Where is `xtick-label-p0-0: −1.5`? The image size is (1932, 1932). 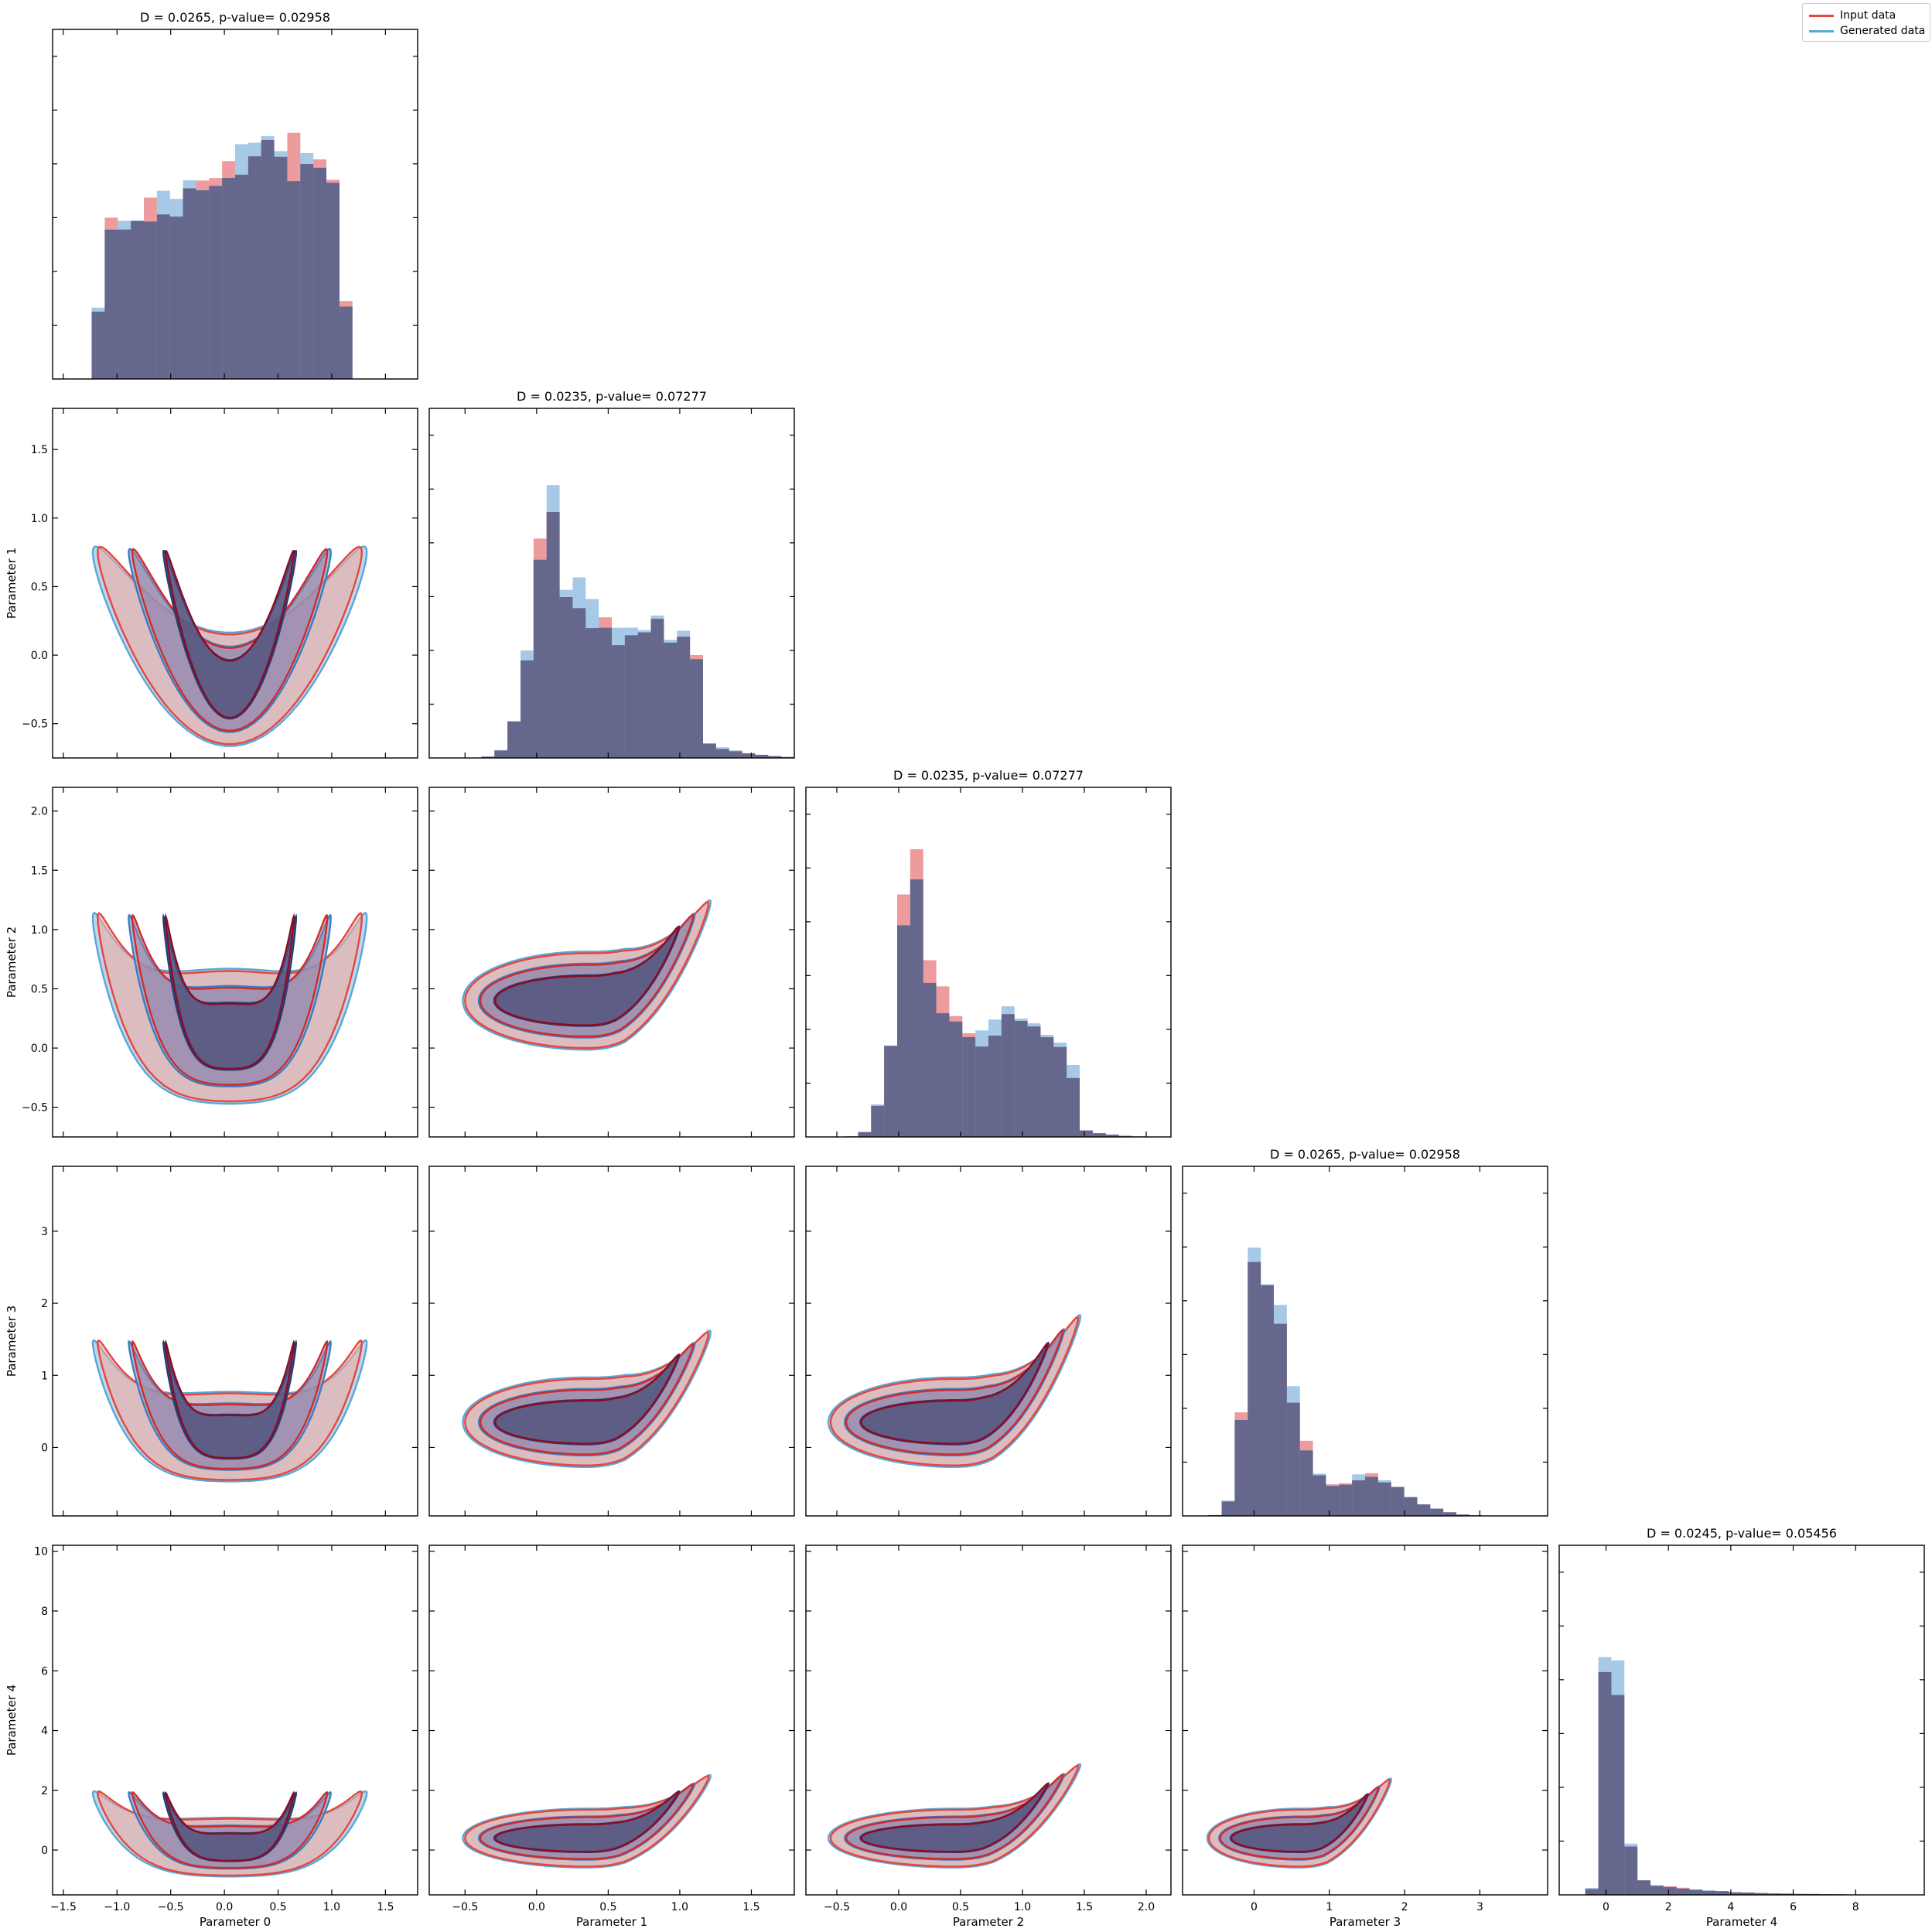
xtick-label-p0-0: −1.5 is located at coordinates (63, 1907).